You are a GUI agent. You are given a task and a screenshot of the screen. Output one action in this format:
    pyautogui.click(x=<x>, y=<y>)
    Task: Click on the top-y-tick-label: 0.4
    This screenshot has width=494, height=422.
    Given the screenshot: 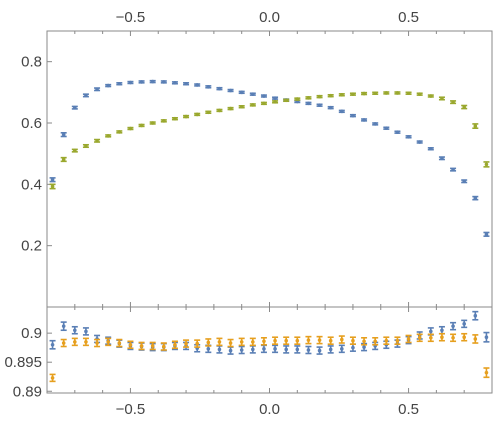 What is the action you would take?
    pyautogui.click(x=31, y=184)
    